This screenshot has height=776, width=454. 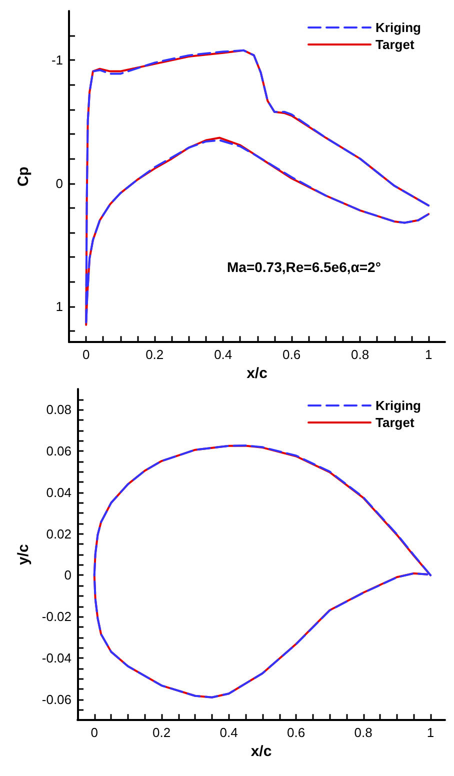 What do you see at coordinates (57, 658) in the screenshot?
I see `y-tick-label: -0.04` at bounding box center [57, 658].